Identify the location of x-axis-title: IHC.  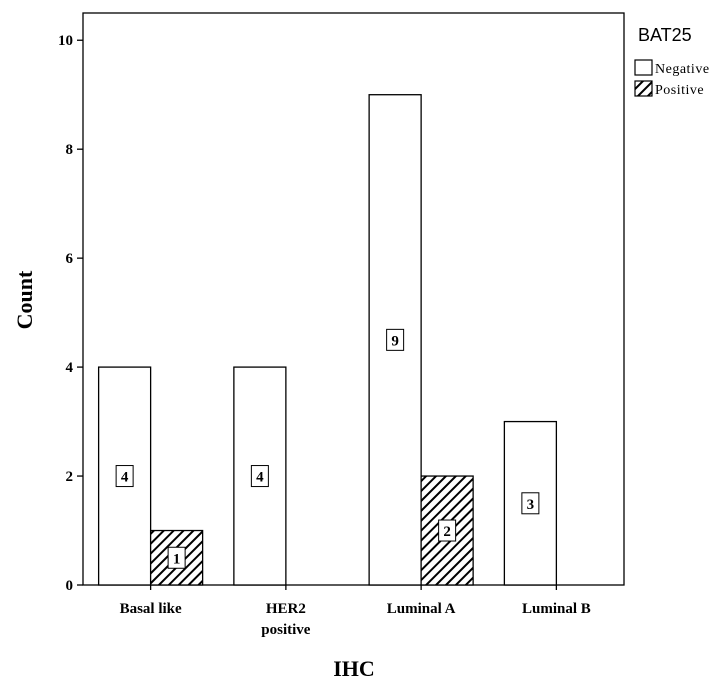
(354, 668).